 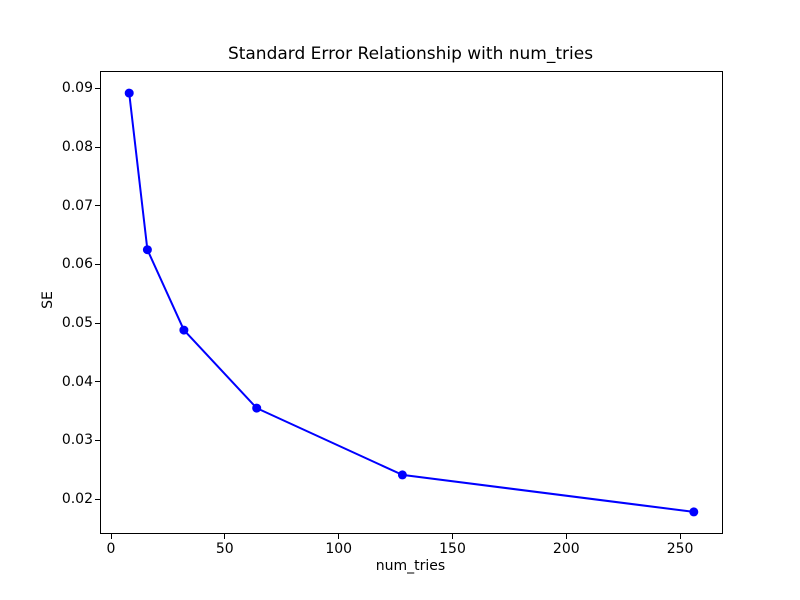 I want to click on y-tick-label: 0.02, so click(x=77, y=499).